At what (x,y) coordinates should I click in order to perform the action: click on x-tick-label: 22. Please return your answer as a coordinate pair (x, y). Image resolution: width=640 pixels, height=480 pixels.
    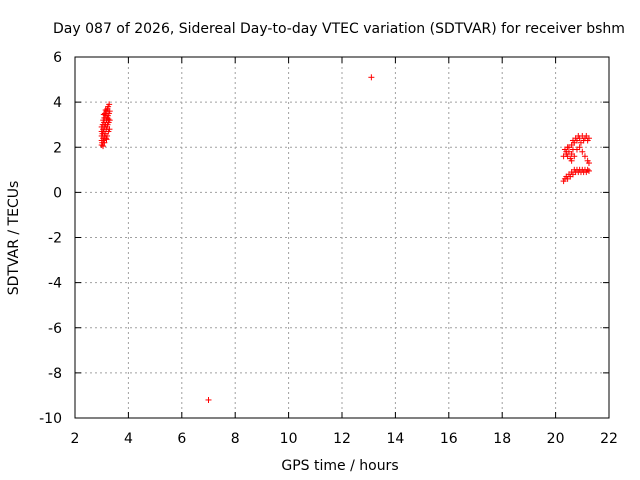
    Looking at the image, I should click on (609, 439).